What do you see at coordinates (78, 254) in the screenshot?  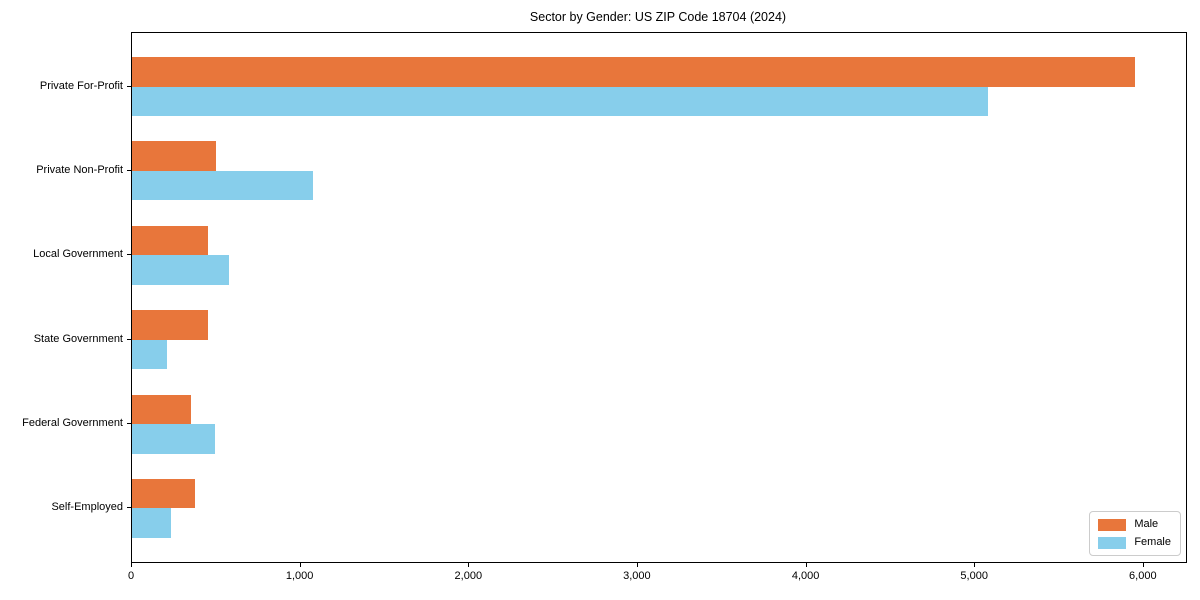 I see `y-tick-label-local-government: Local Government` at bounding box center [78, 254].